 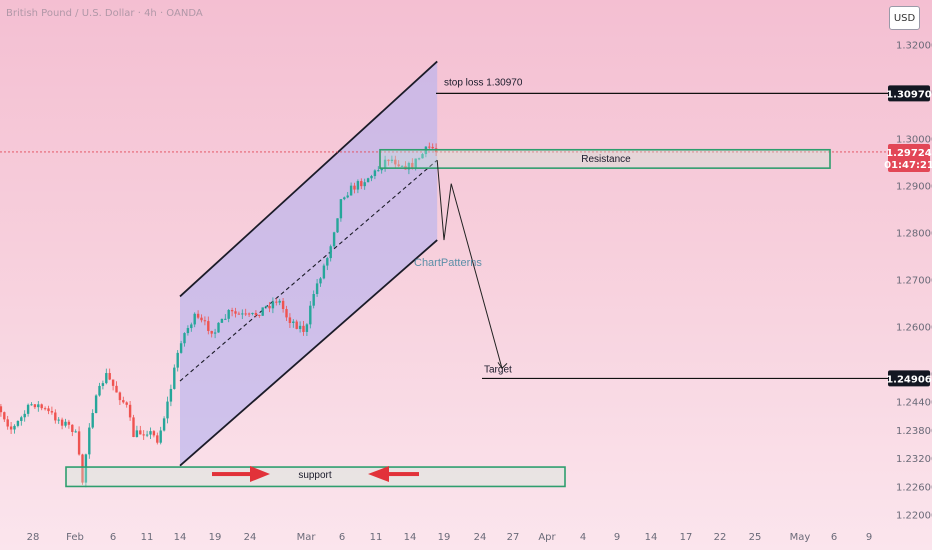 I want to click on target-tag-bg, so click(x=909, y=378).